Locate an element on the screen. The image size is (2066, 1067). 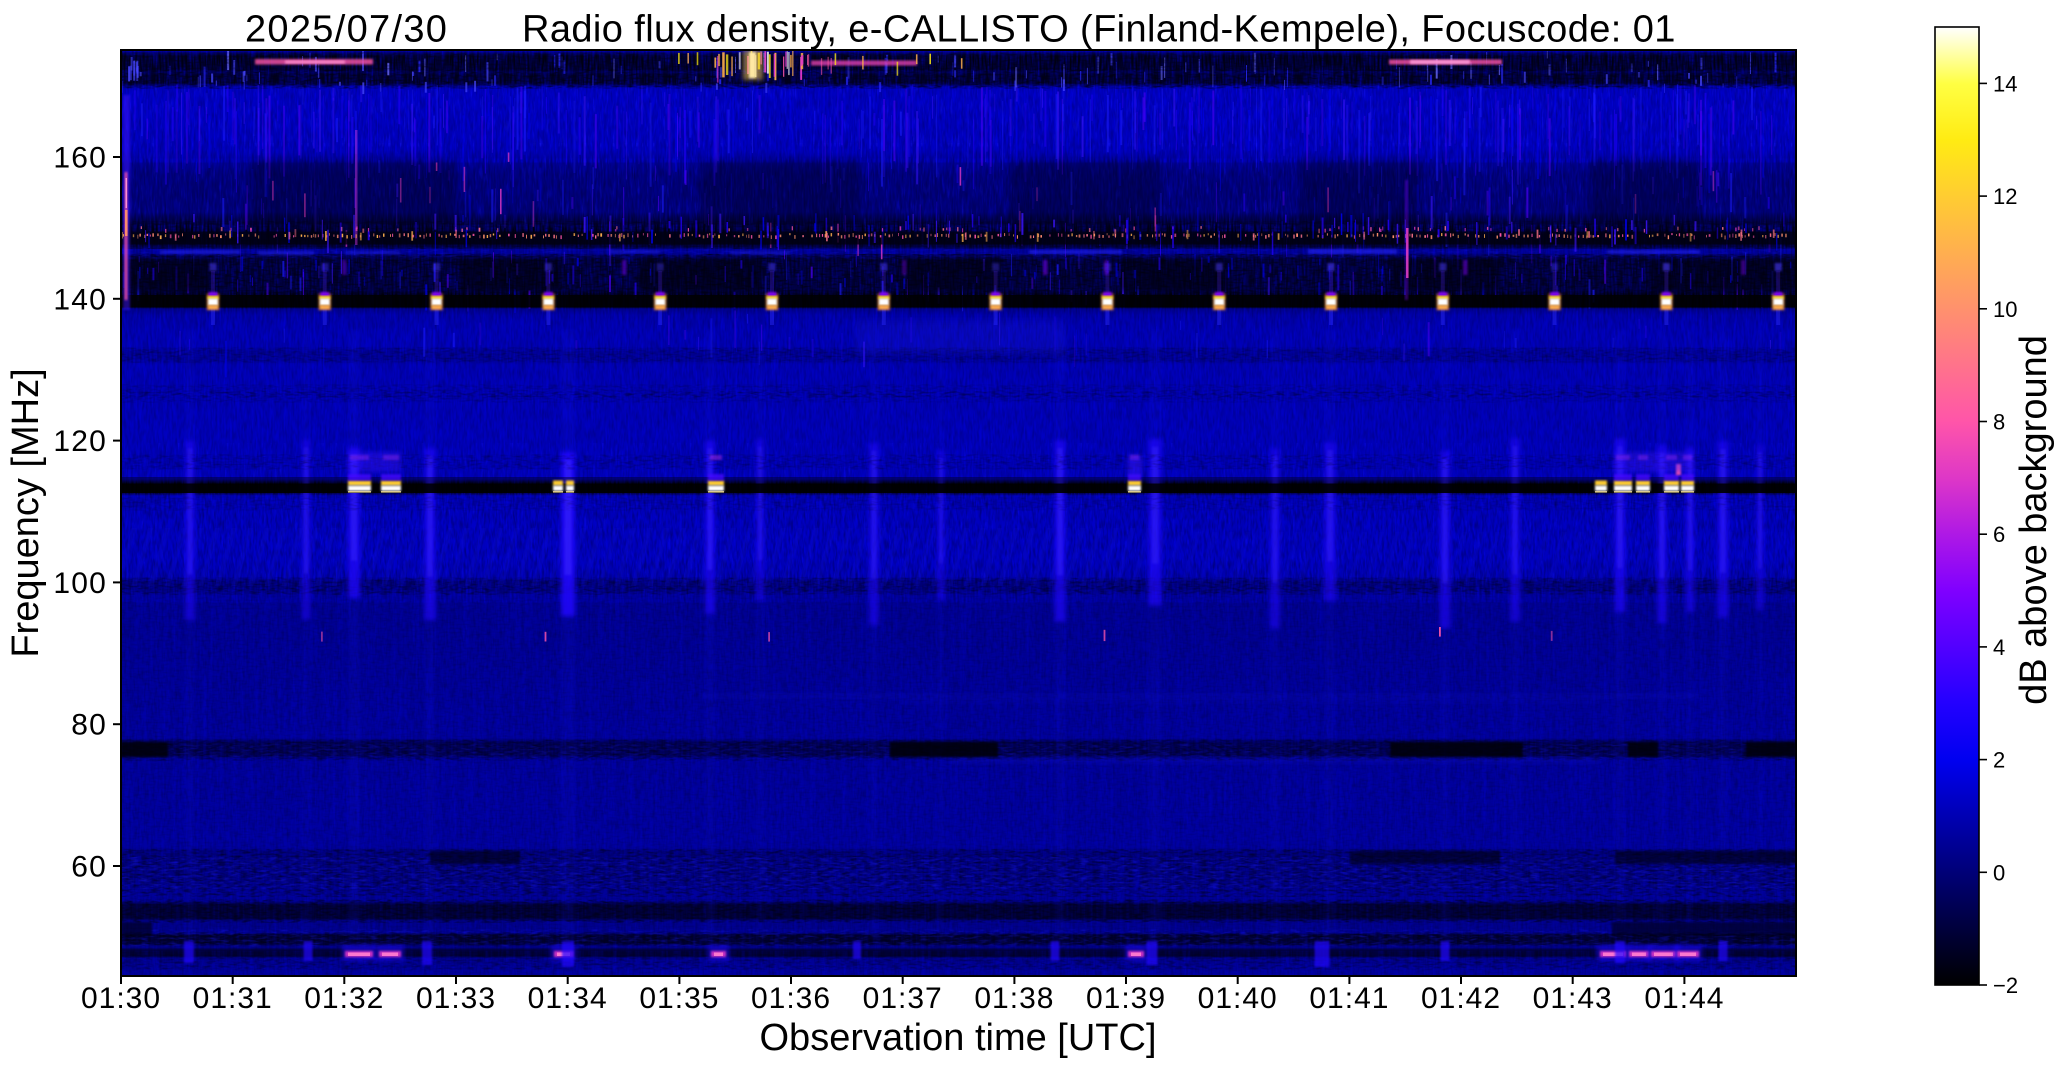
svg-text: 14 is located at coordinates (2005, 83).